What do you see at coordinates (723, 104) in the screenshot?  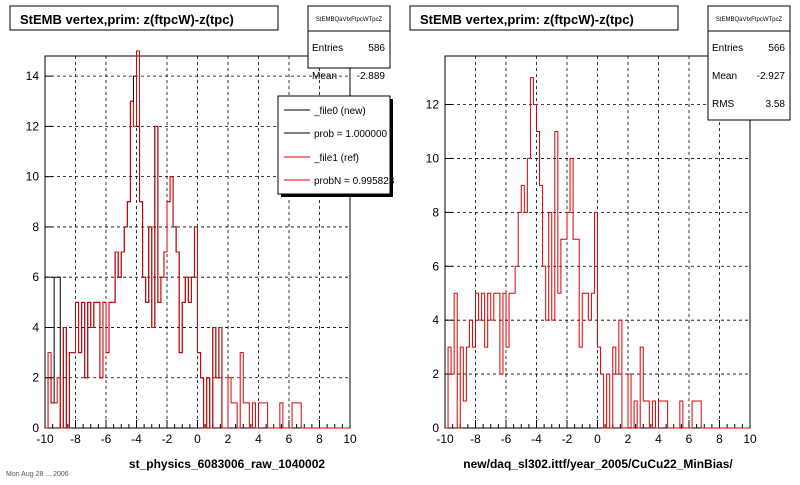 I see `stats-label-rms: RMS` at bounding box center [723, 104].